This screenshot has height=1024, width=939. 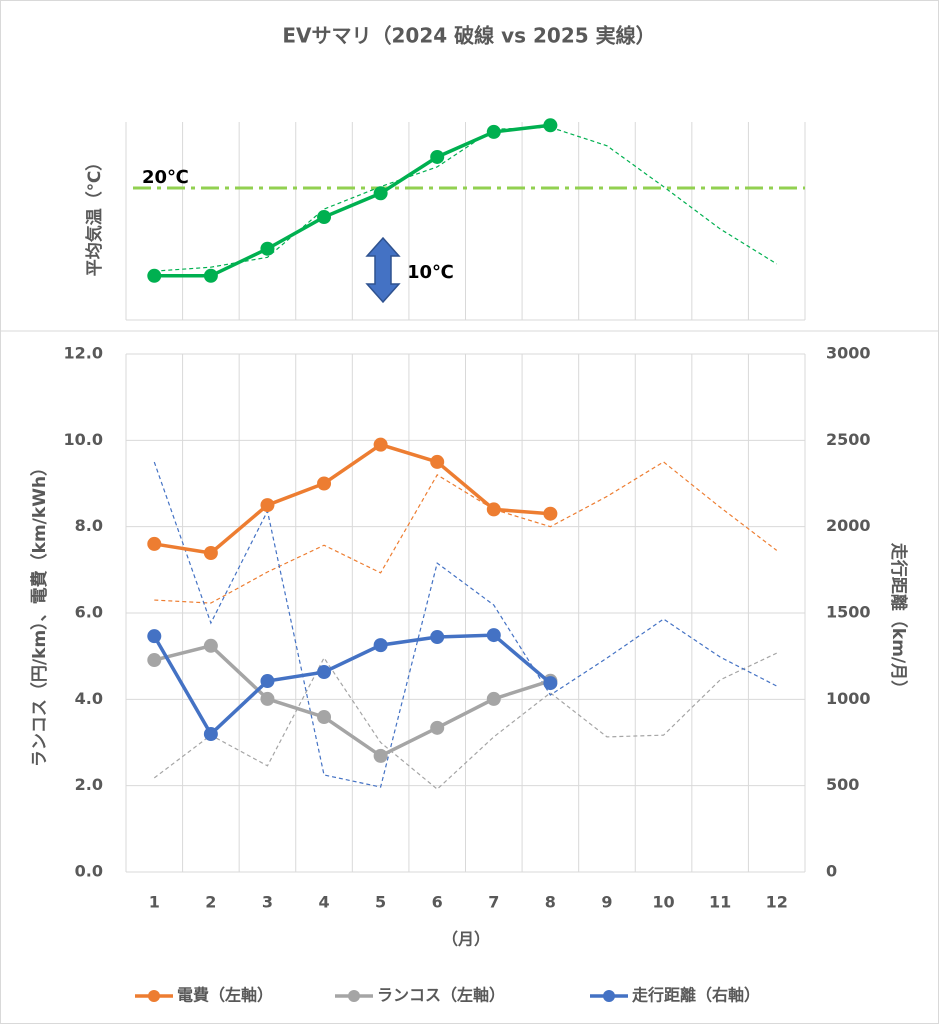 I want to click on x-tick-label: 4, so click(x=323, y=902).